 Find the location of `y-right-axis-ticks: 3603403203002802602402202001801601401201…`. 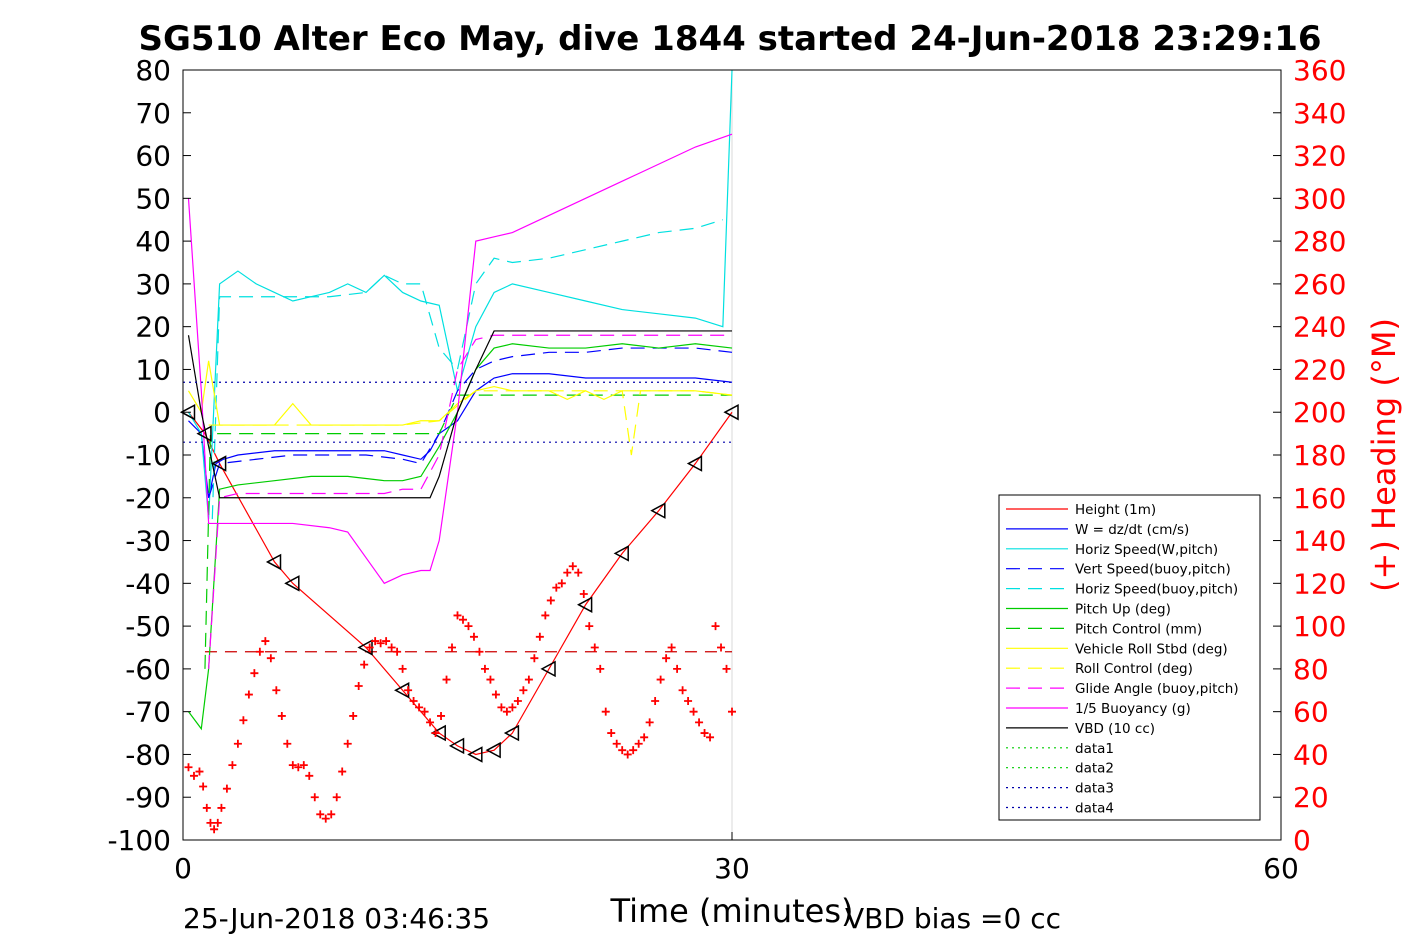

y-right-axis-ticks: 3603403203002802602402202001801601401201… is located at coordinates (1309, 455).